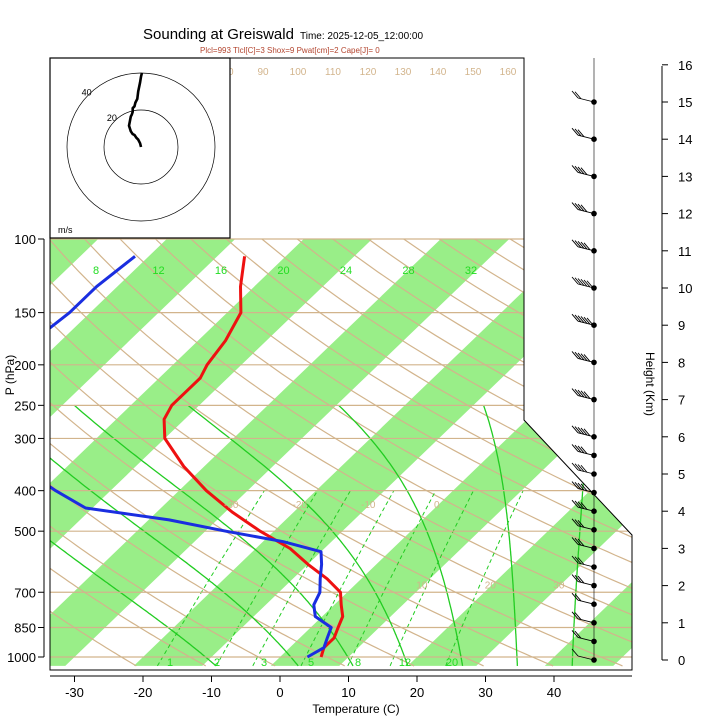  What do you see at coordinates (74, 692) in the screenshot?
I see `x-tick-label: -30` at bounding box center [74, 692].